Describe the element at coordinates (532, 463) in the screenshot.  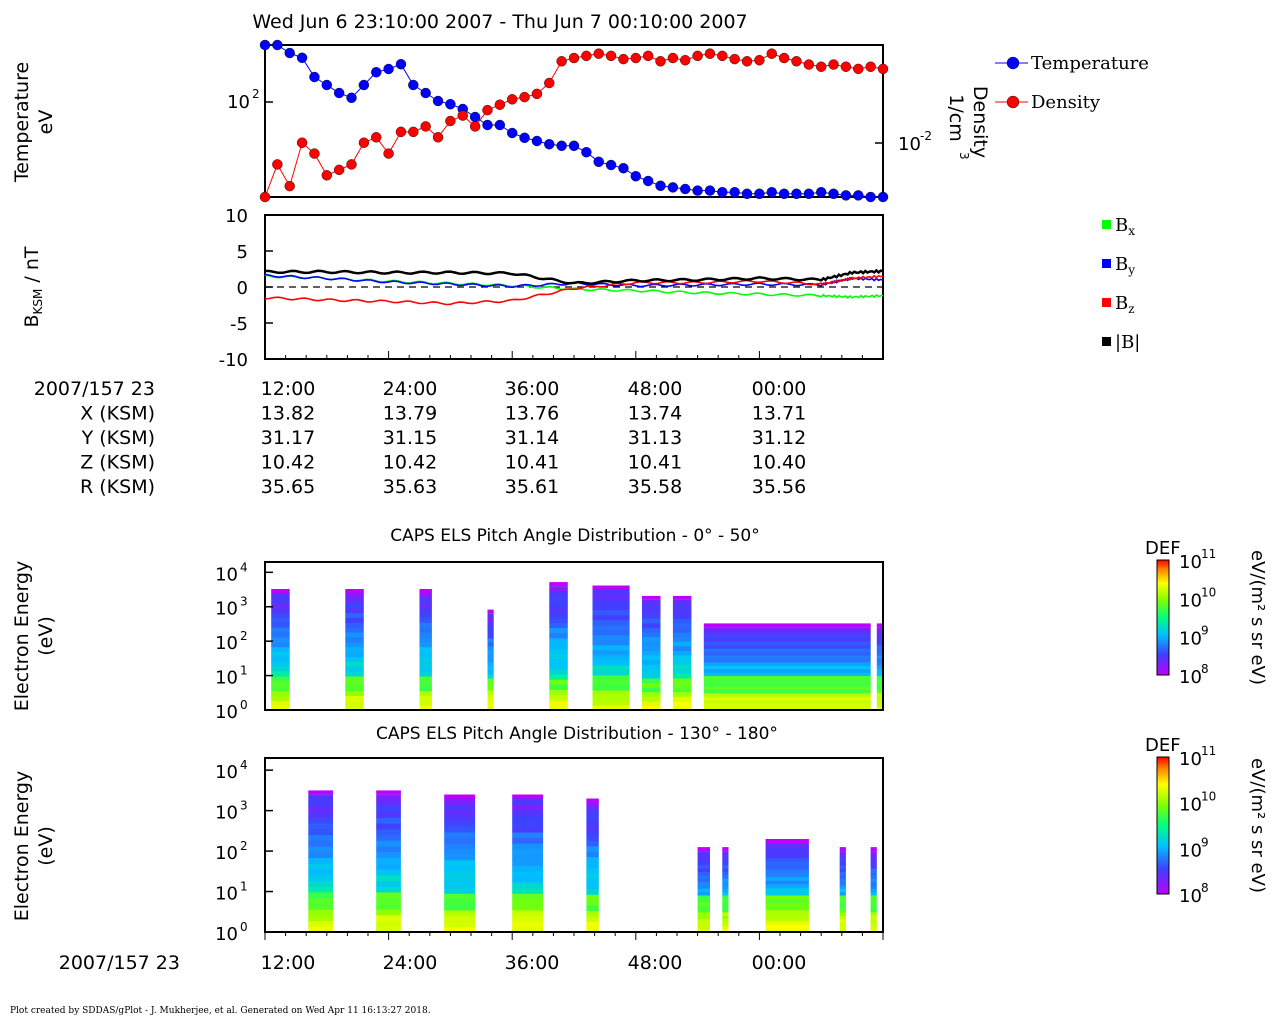
I see `ephem-value: 10.41` at that location.